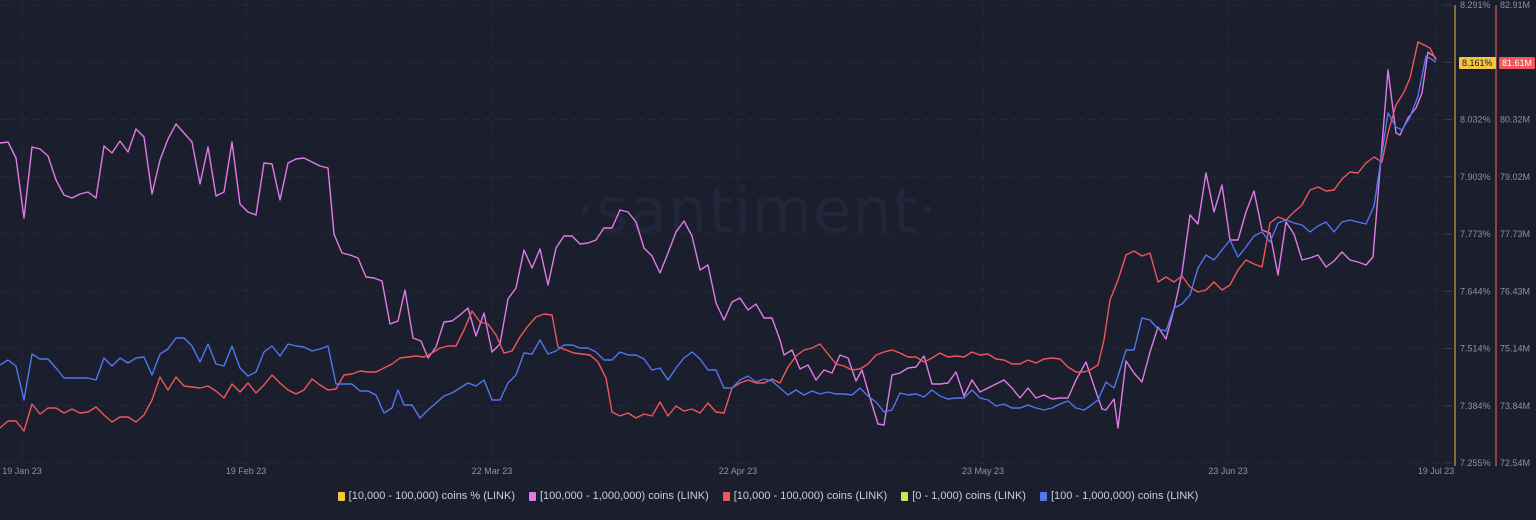 Image resolution: width=1536 pixels, height=520 pixels. Describe the element at coordinates (1475, 5) in the screenshot. I see `left-axis-tick-label: 8.291%` at that location.